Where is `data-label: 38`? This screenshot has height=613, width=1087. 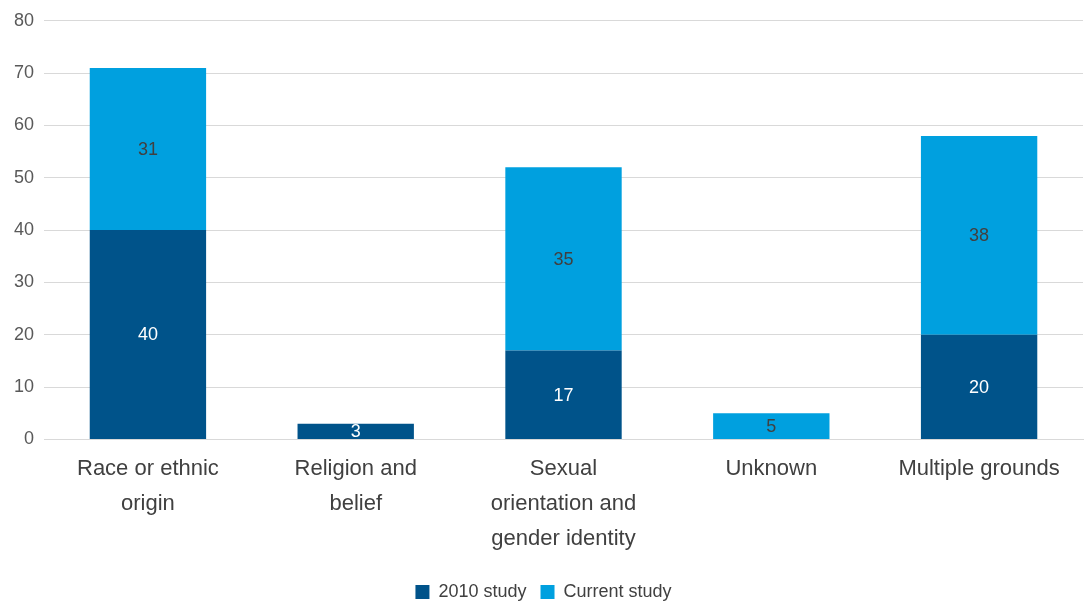
data-label: 38 is located at coordinates (979, 235).